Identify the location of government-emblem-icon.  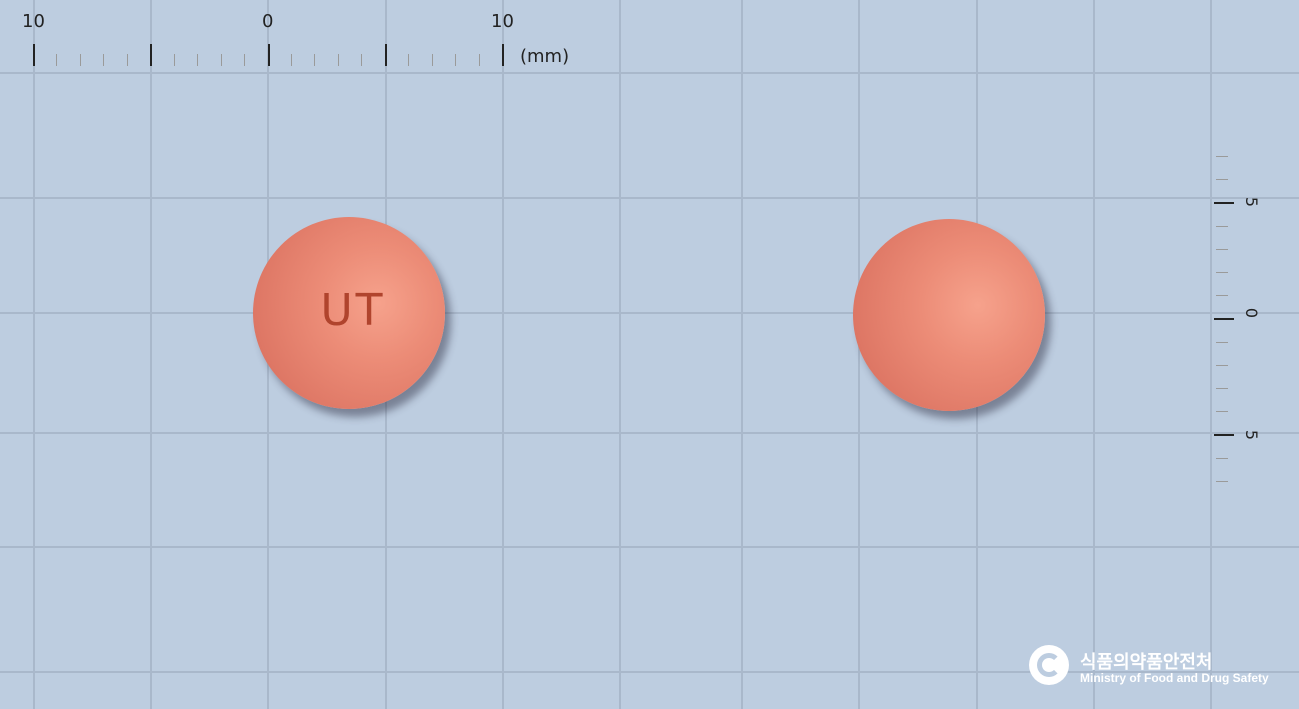
(1049, 665).